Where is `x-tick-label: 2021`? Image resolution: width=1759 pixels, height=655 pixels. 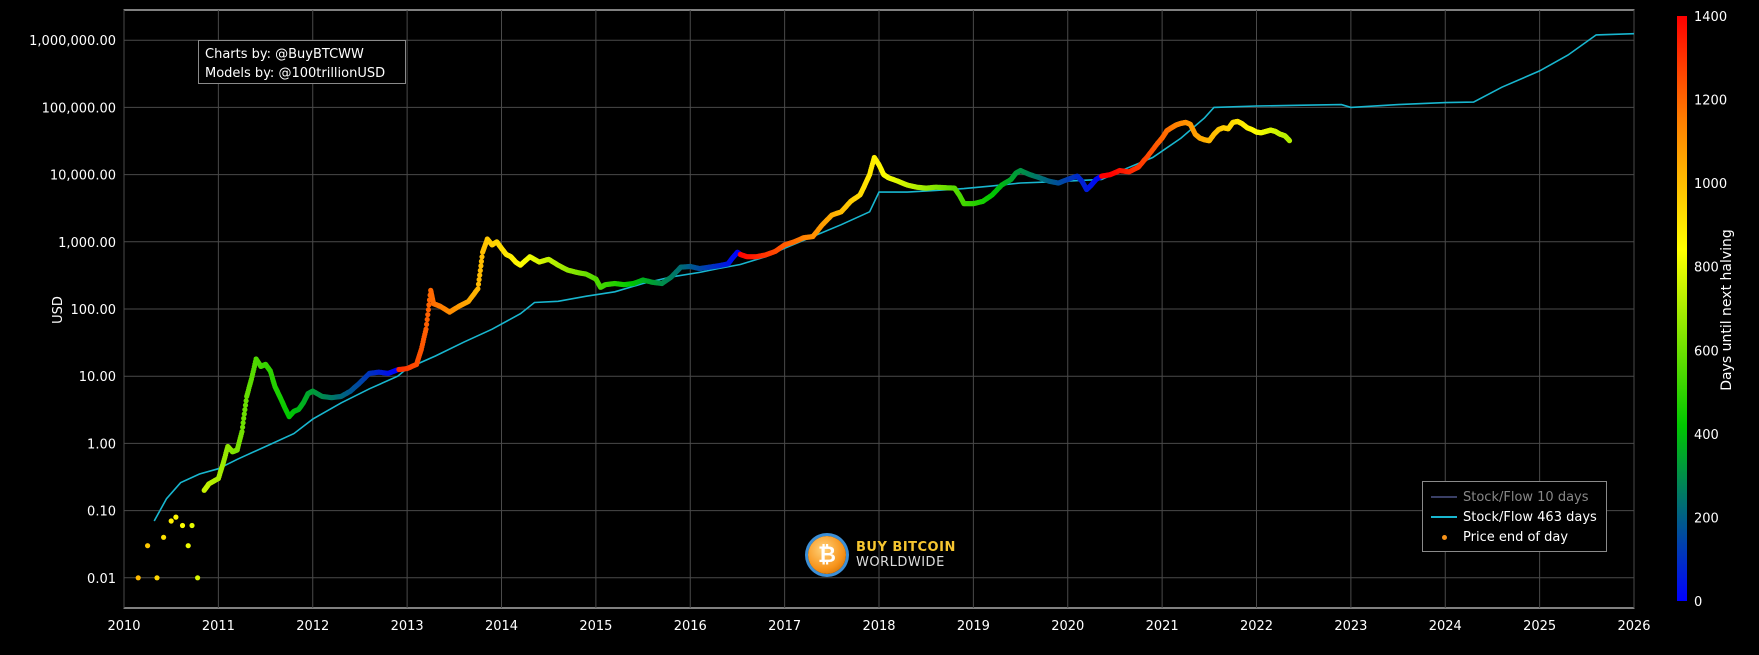 x-tick-label: 2021 is located at coordinates (1162, 626).